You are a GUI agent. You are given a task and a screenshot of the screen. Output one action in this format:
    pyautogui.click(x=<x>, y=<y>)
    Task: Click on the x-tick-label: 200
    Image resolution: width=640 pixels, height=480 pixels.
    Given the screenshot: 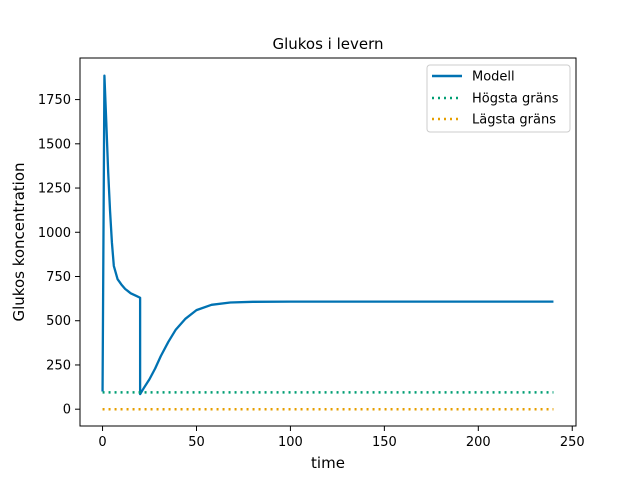 What is the action you would take?
    pyautogui.click(x=478, y=442)
    